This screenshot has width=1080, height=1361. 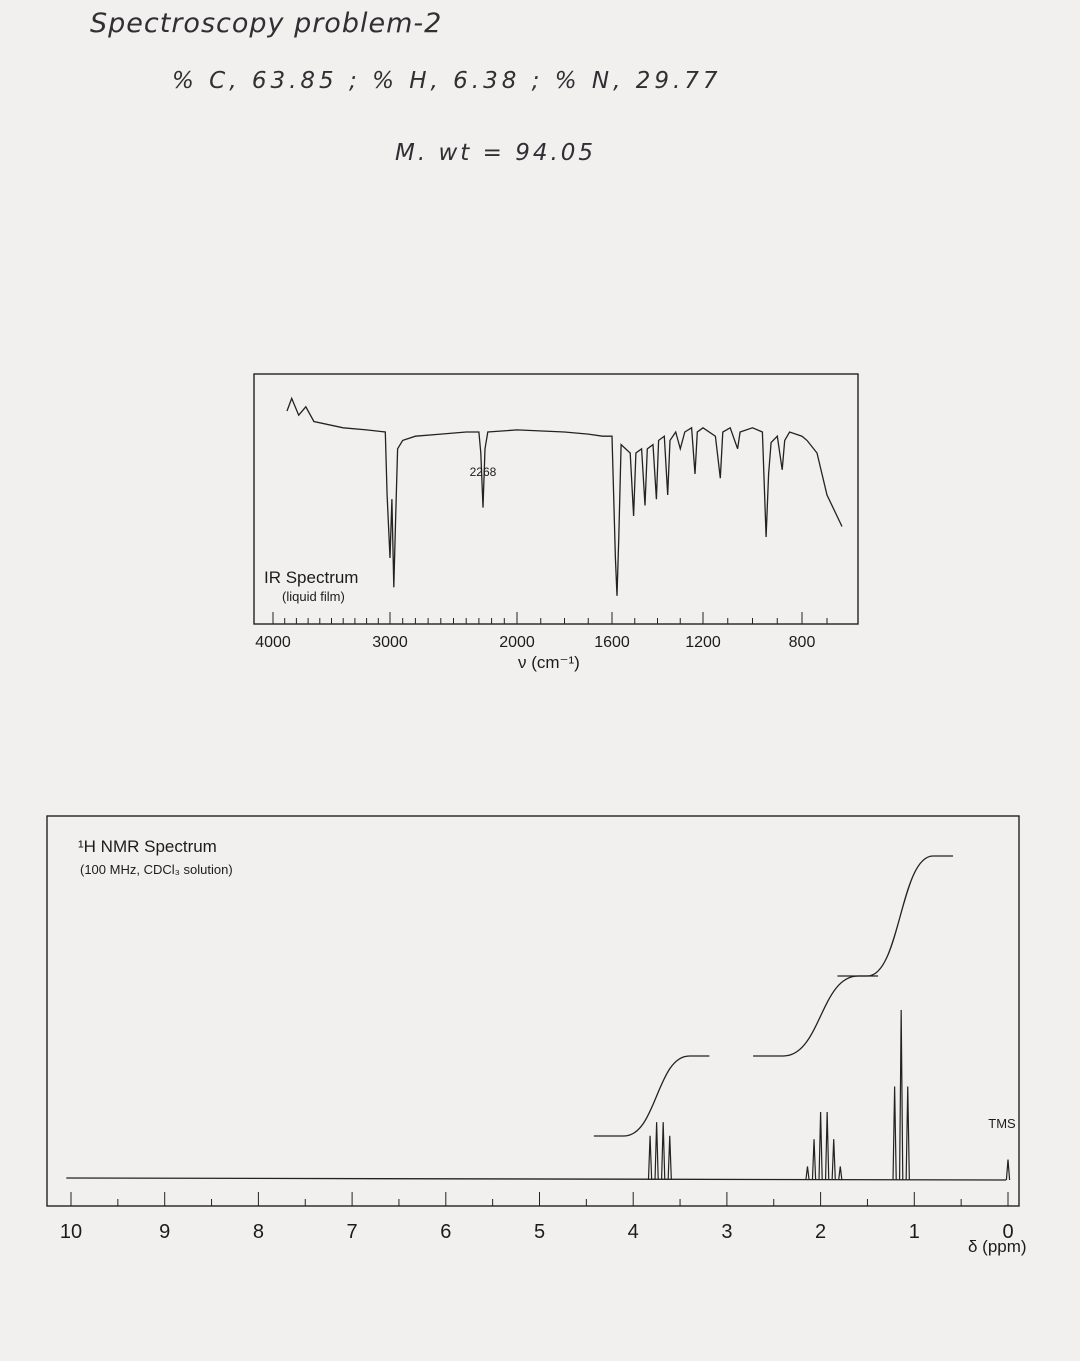 I want to click on ir-tick-label: 800, so click(x=802, y=642).